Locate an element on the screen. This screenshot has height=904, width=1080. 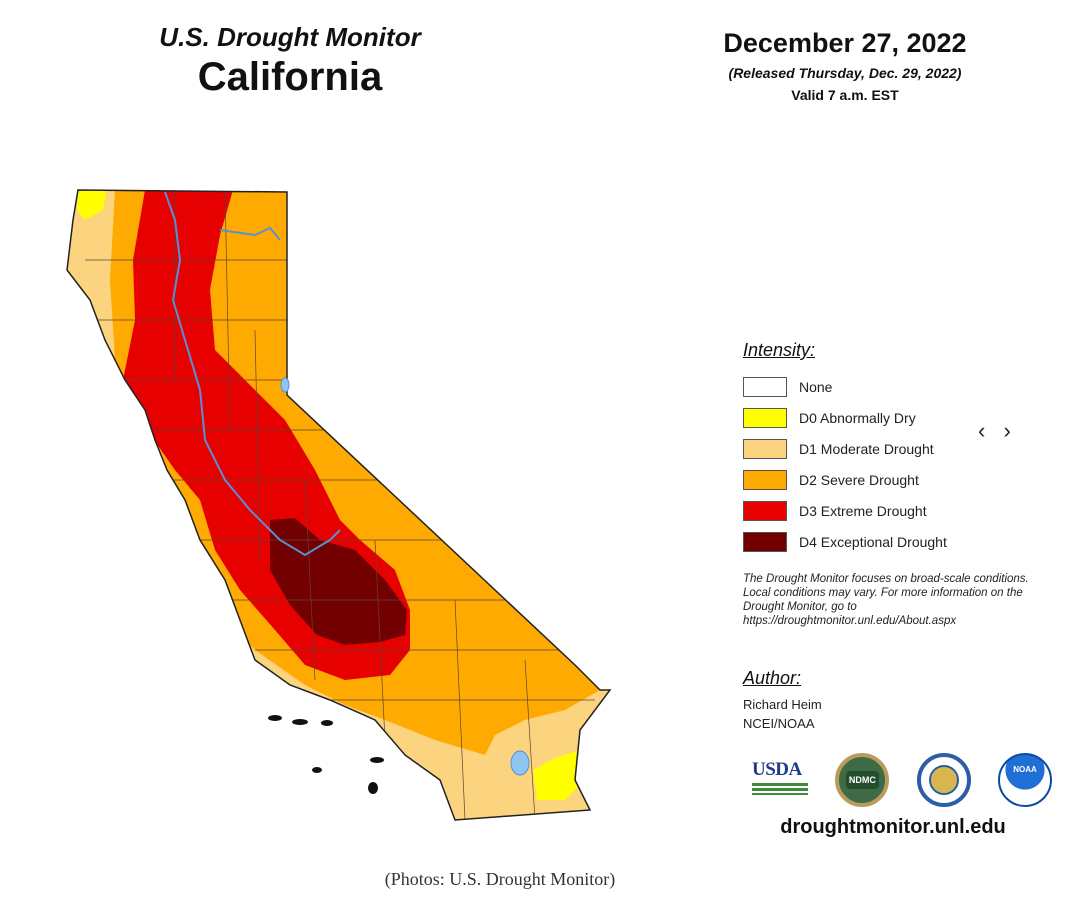
usda-logo-bars is located at coordinates (780, 789).